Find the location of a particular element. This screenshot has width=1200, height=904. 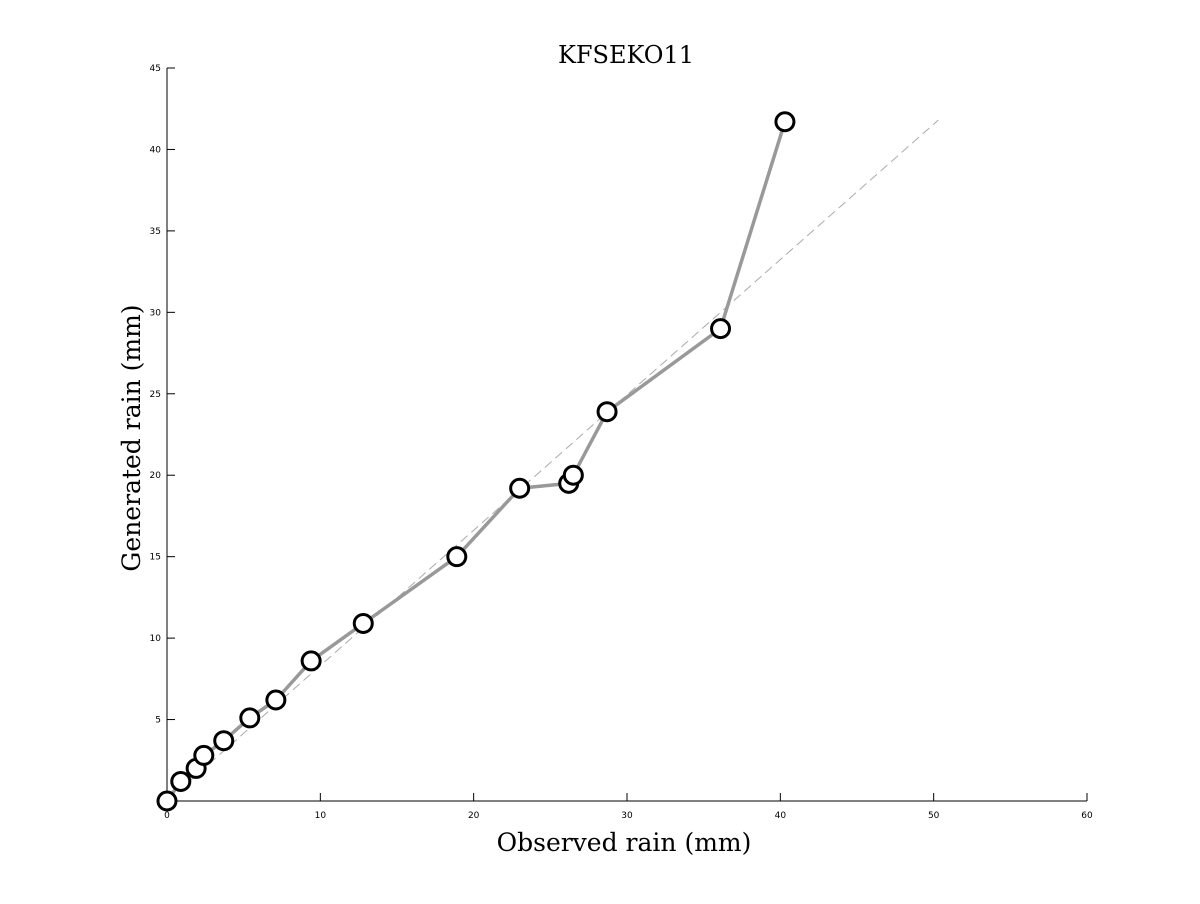

y-tick-label: 5 is located at coordinates (158, 721).